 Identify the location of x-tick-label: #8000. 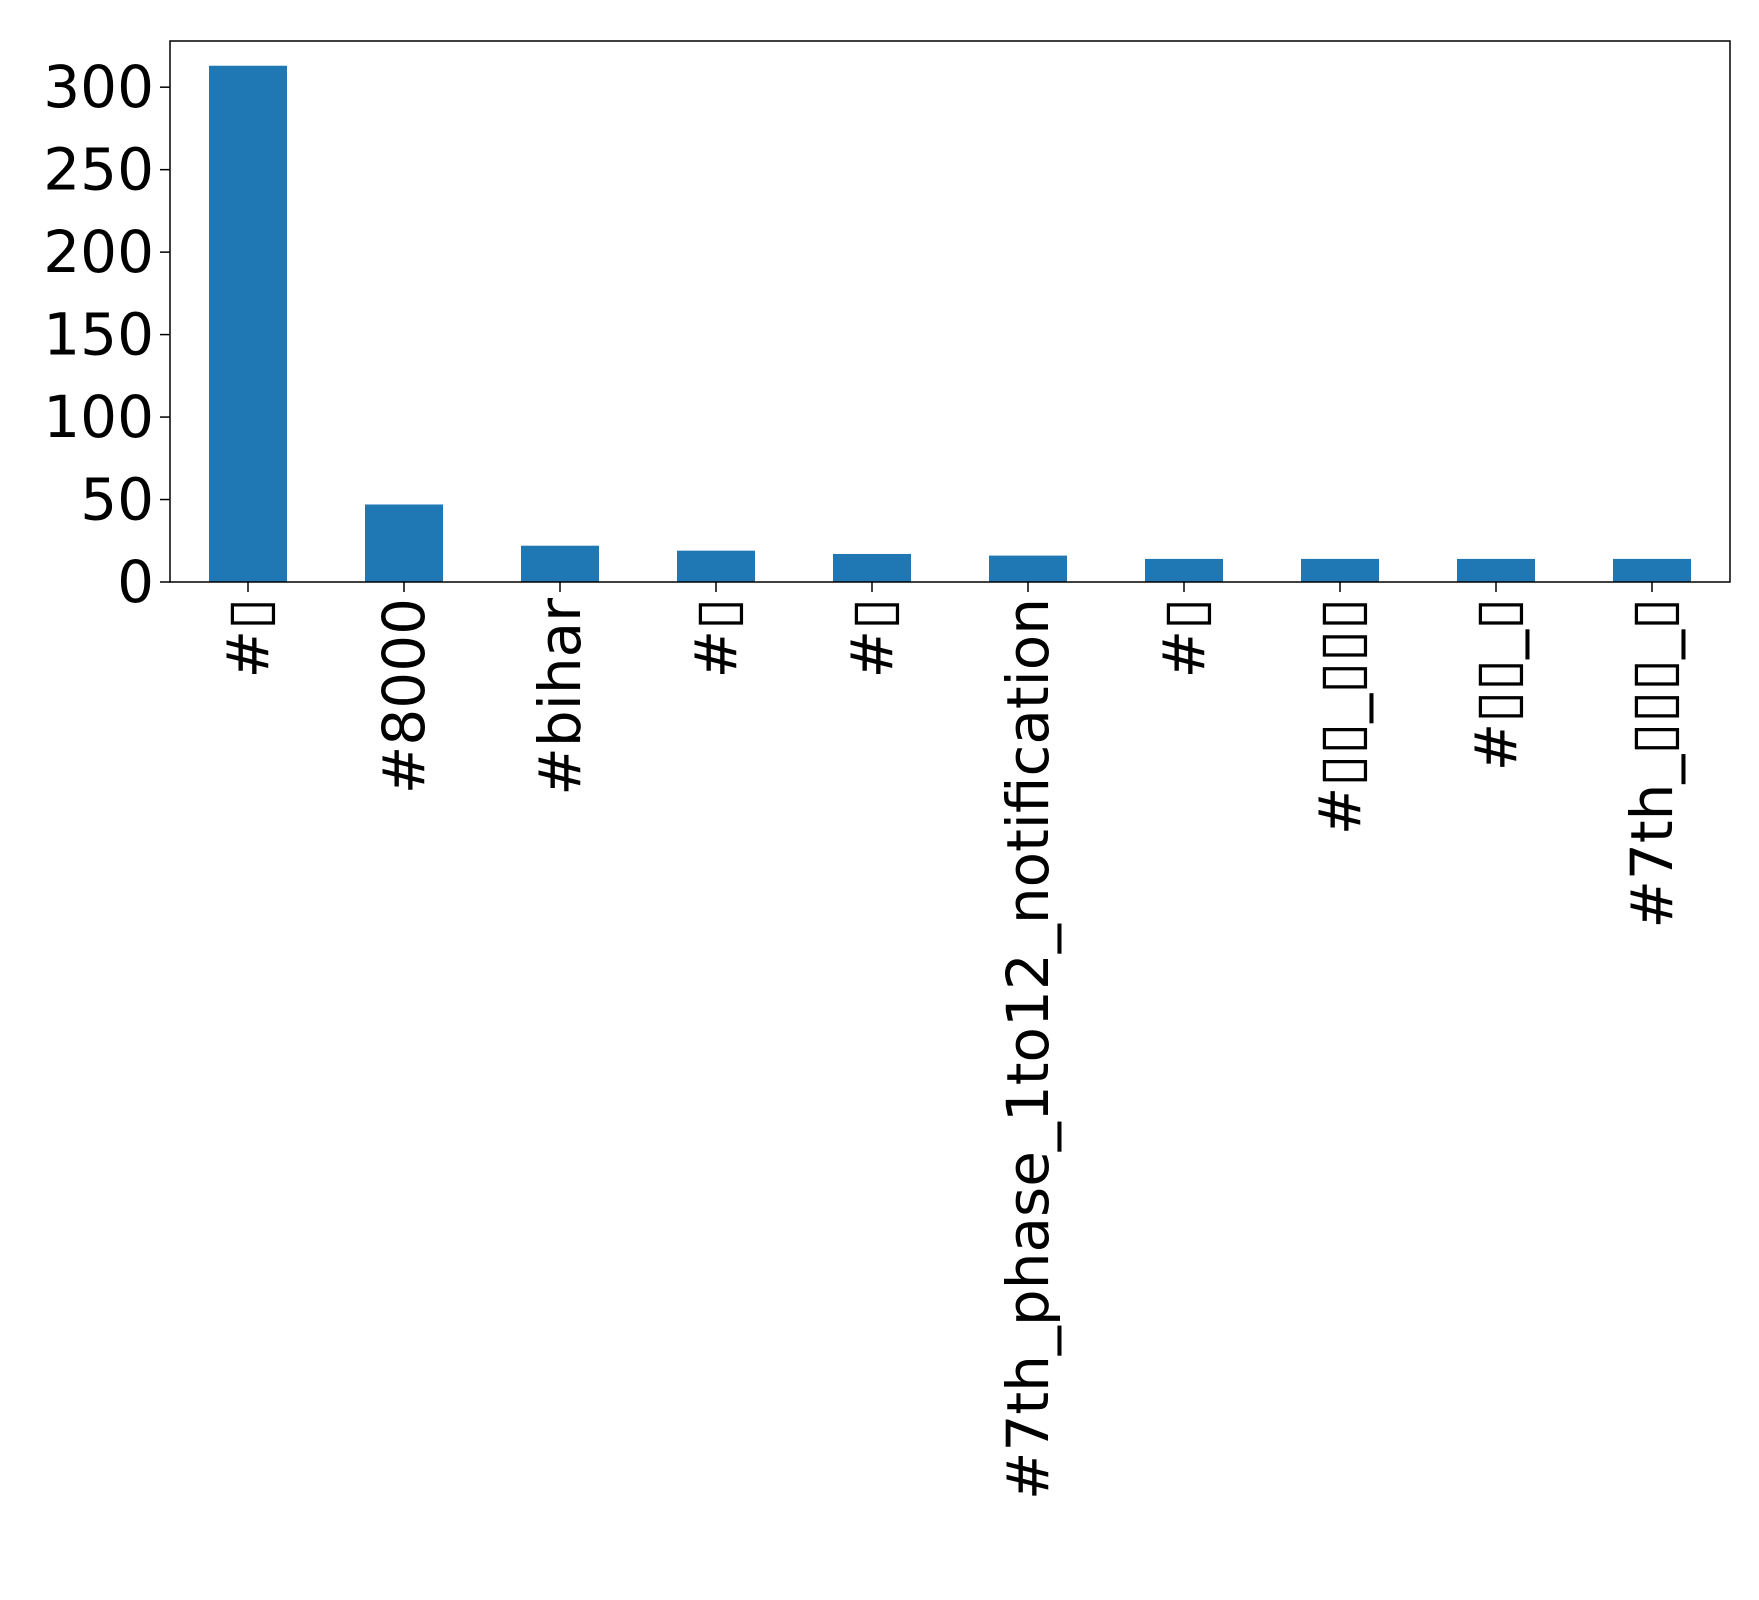
(404, 696).